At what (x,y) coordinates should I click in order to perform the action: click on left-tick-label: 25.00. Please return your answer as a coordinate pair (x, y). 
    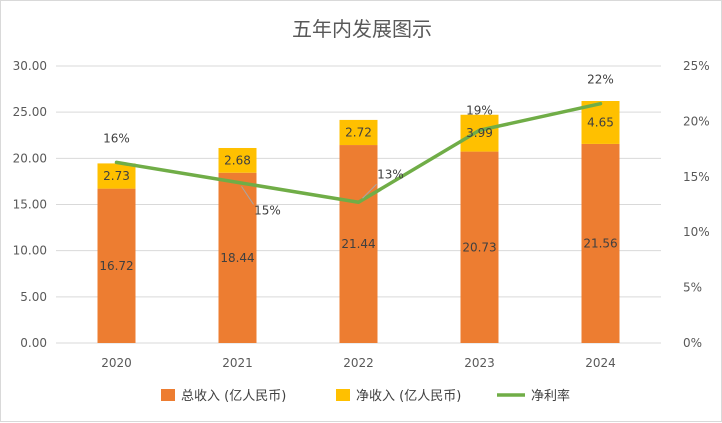
    Looking at the image, I should click on (30, 112).